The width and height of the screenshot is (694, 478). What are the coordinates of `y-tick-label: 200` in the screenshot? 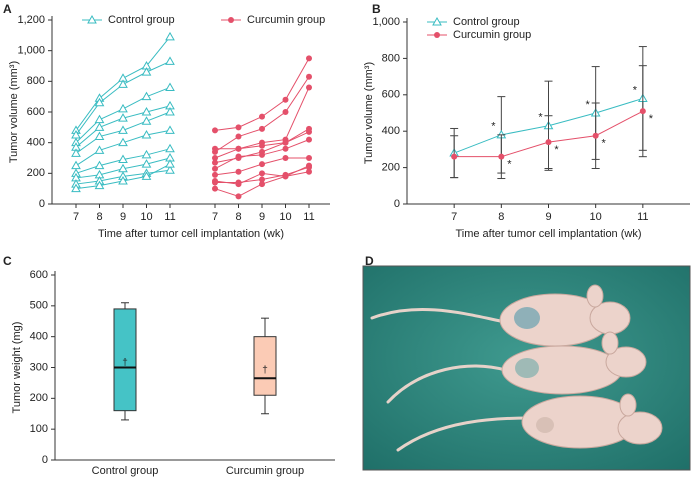 It's located at (39, 398).